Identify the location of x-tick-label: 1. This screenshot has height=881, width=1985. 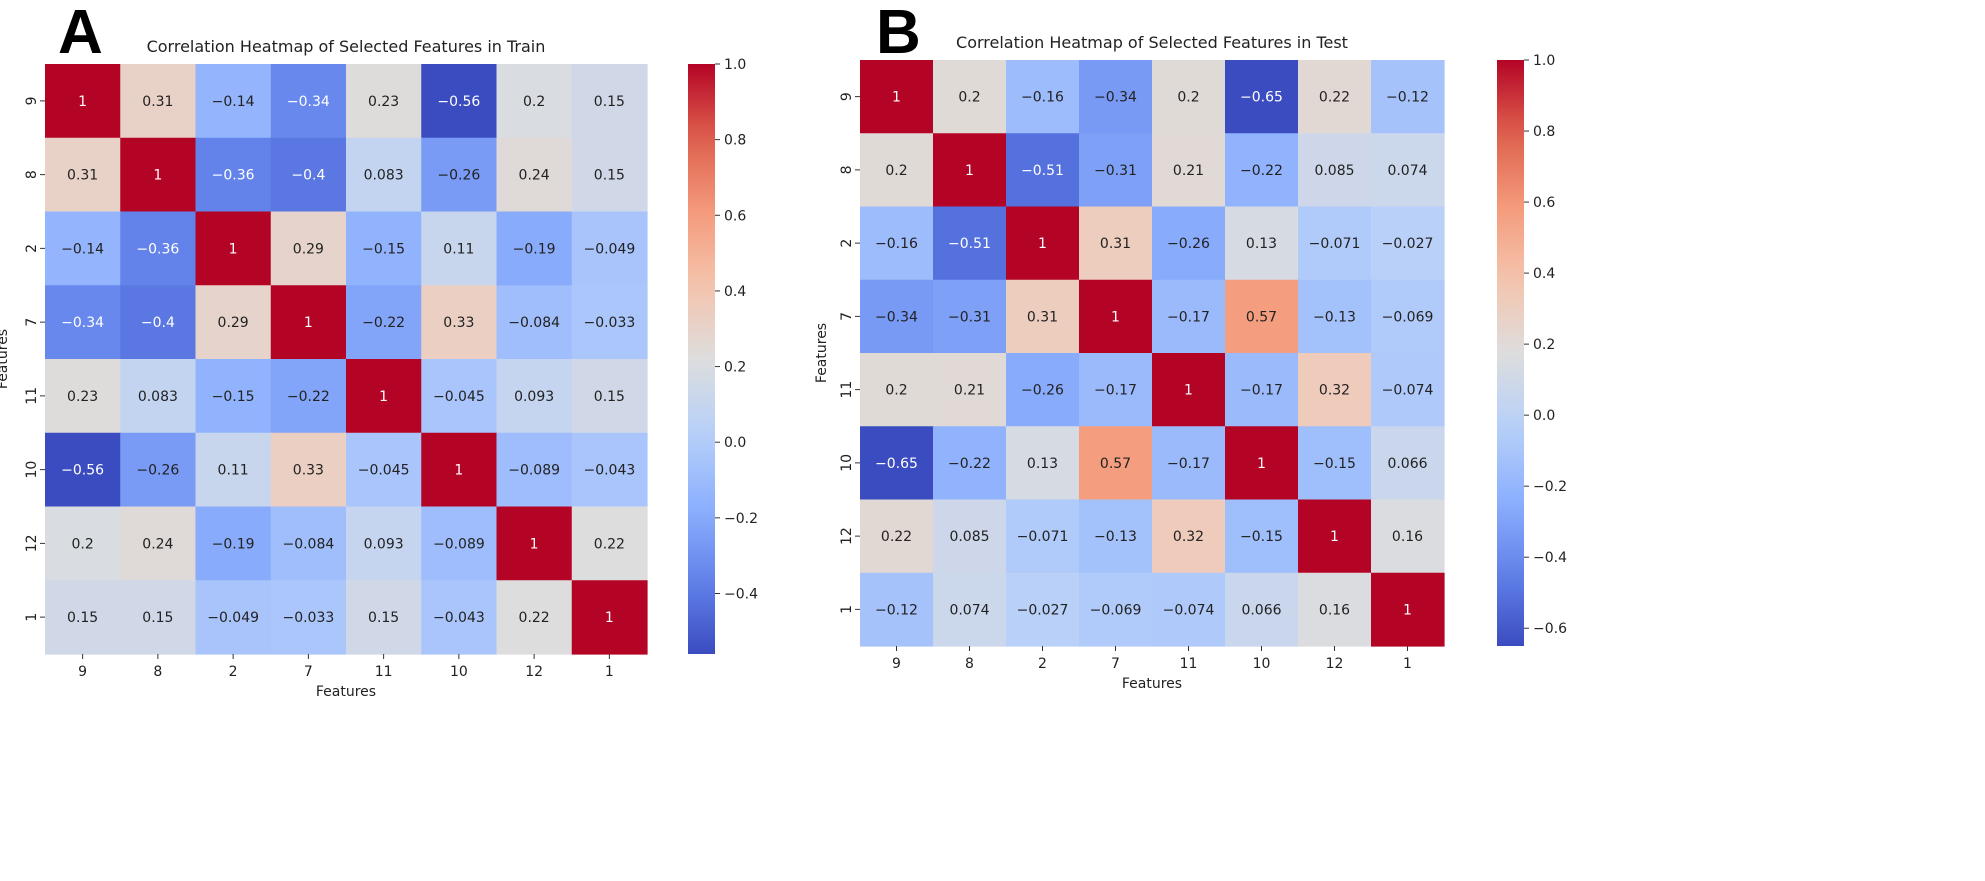
(609, 672).